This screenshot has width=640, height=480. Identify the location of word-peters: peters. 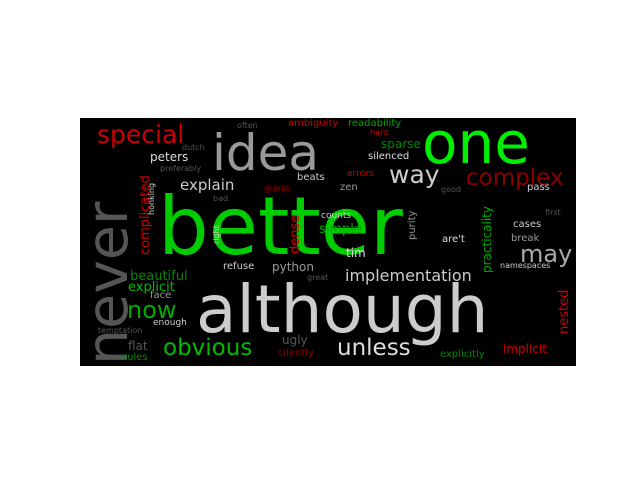
(169, 157).